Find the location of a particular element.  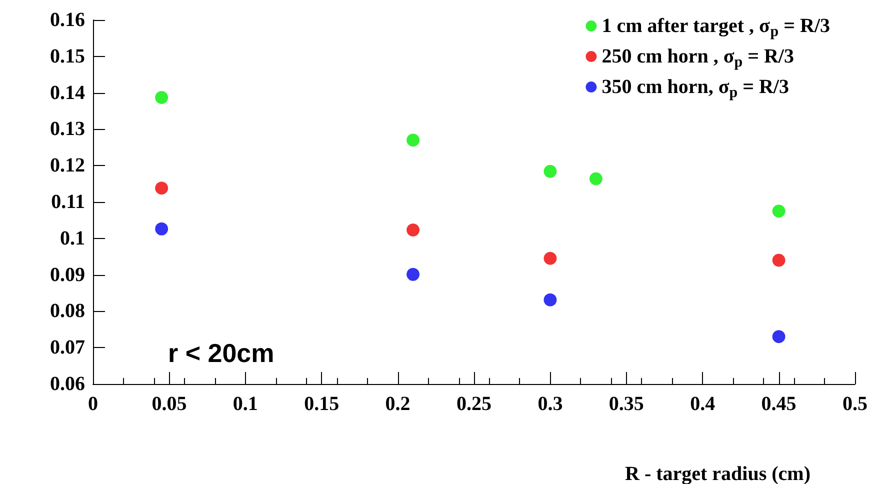

y-tick-label: 0.16 is located at coordinates (67, 20).